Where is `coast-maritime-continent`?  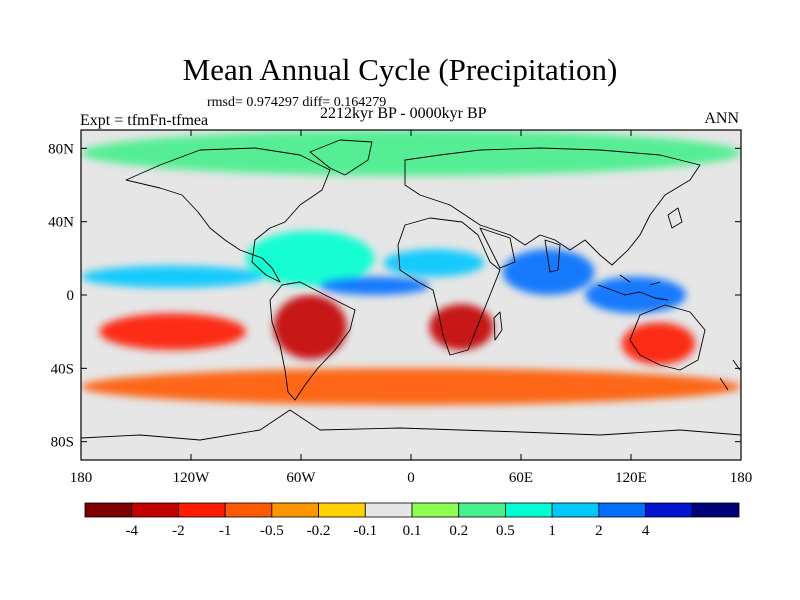
coast-maritime-continent is located at coordinates (633, 287).